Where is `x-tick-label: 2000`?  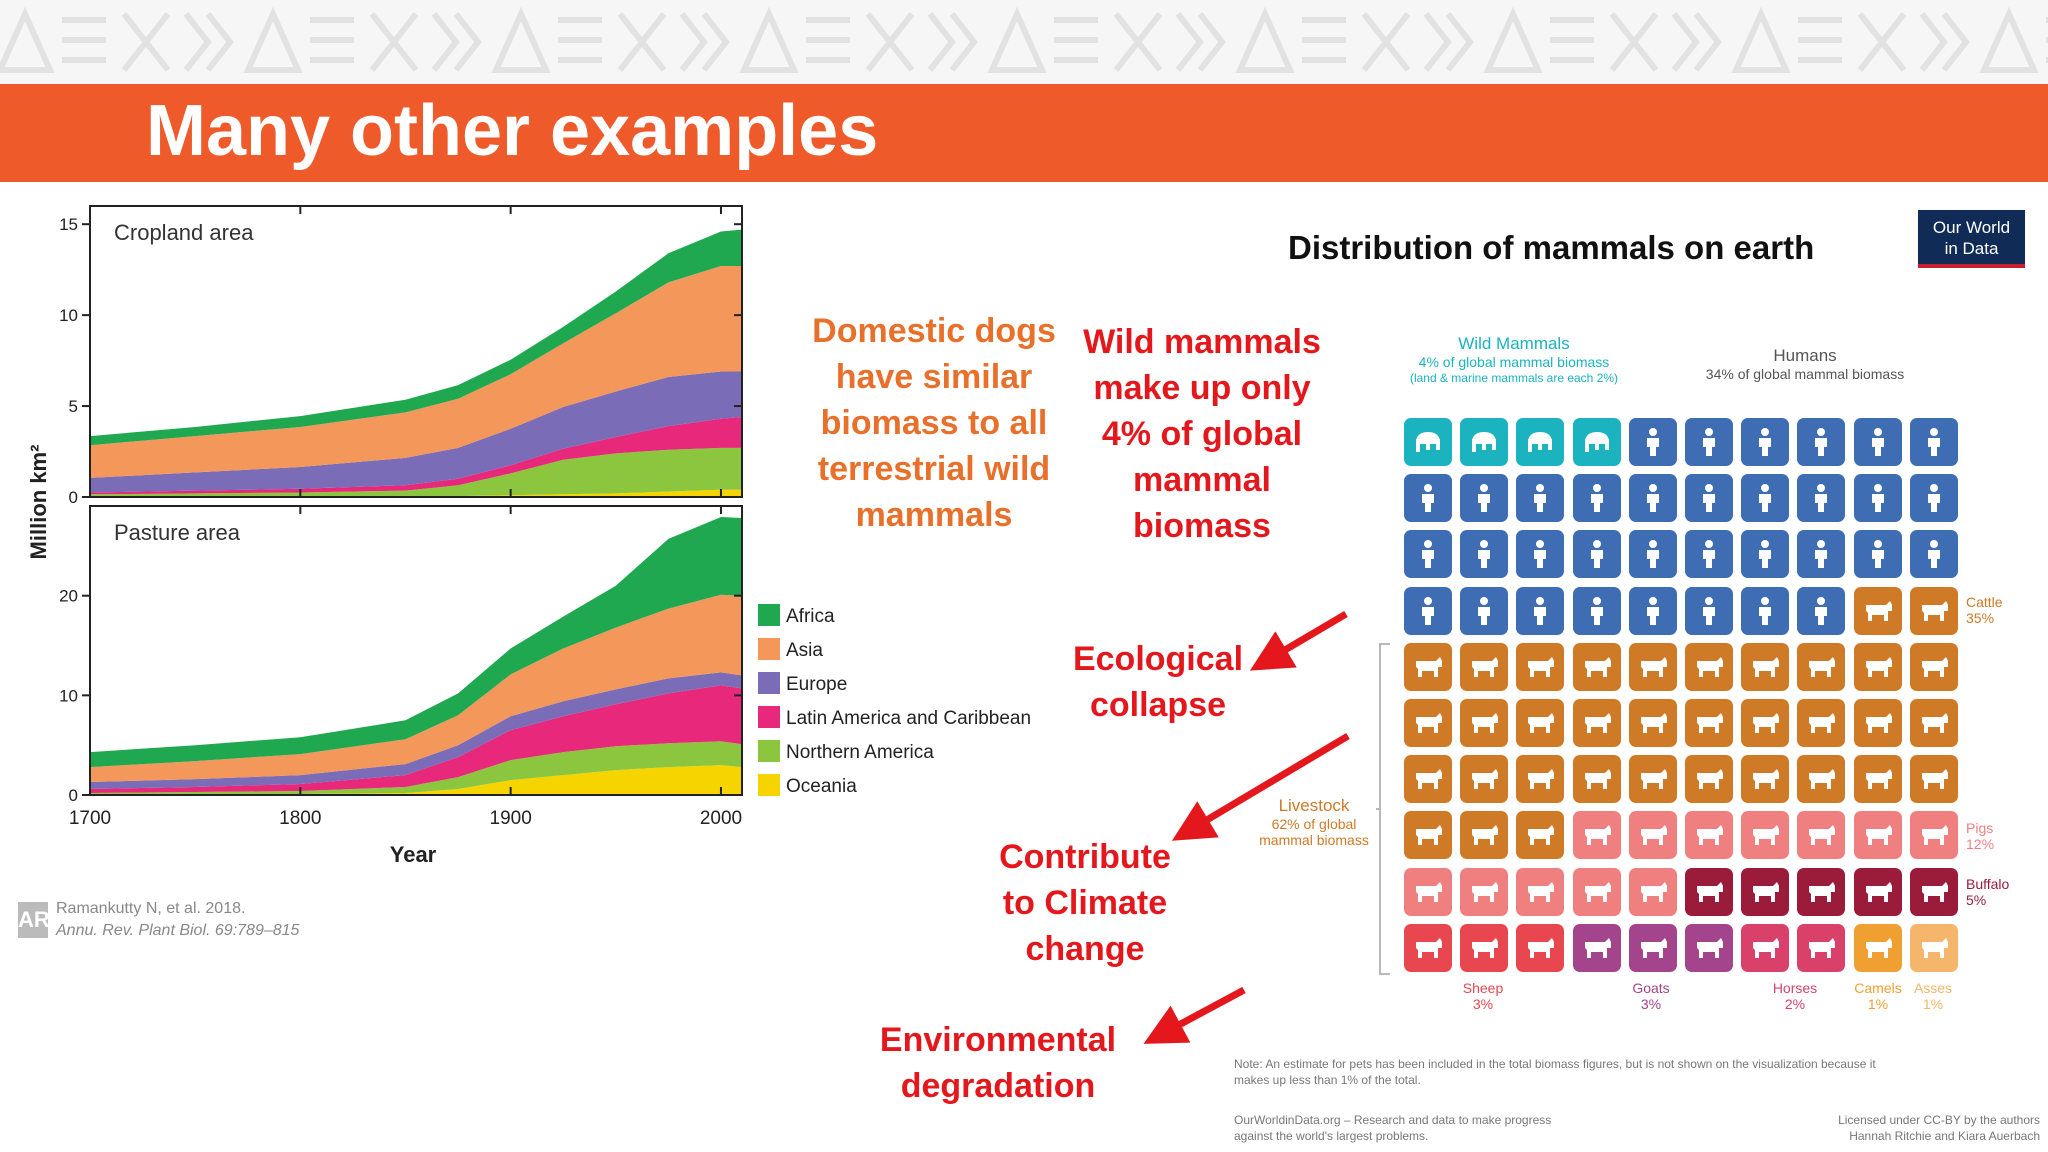
x-tick-label: 2000 is located at coordinates (721, 818).